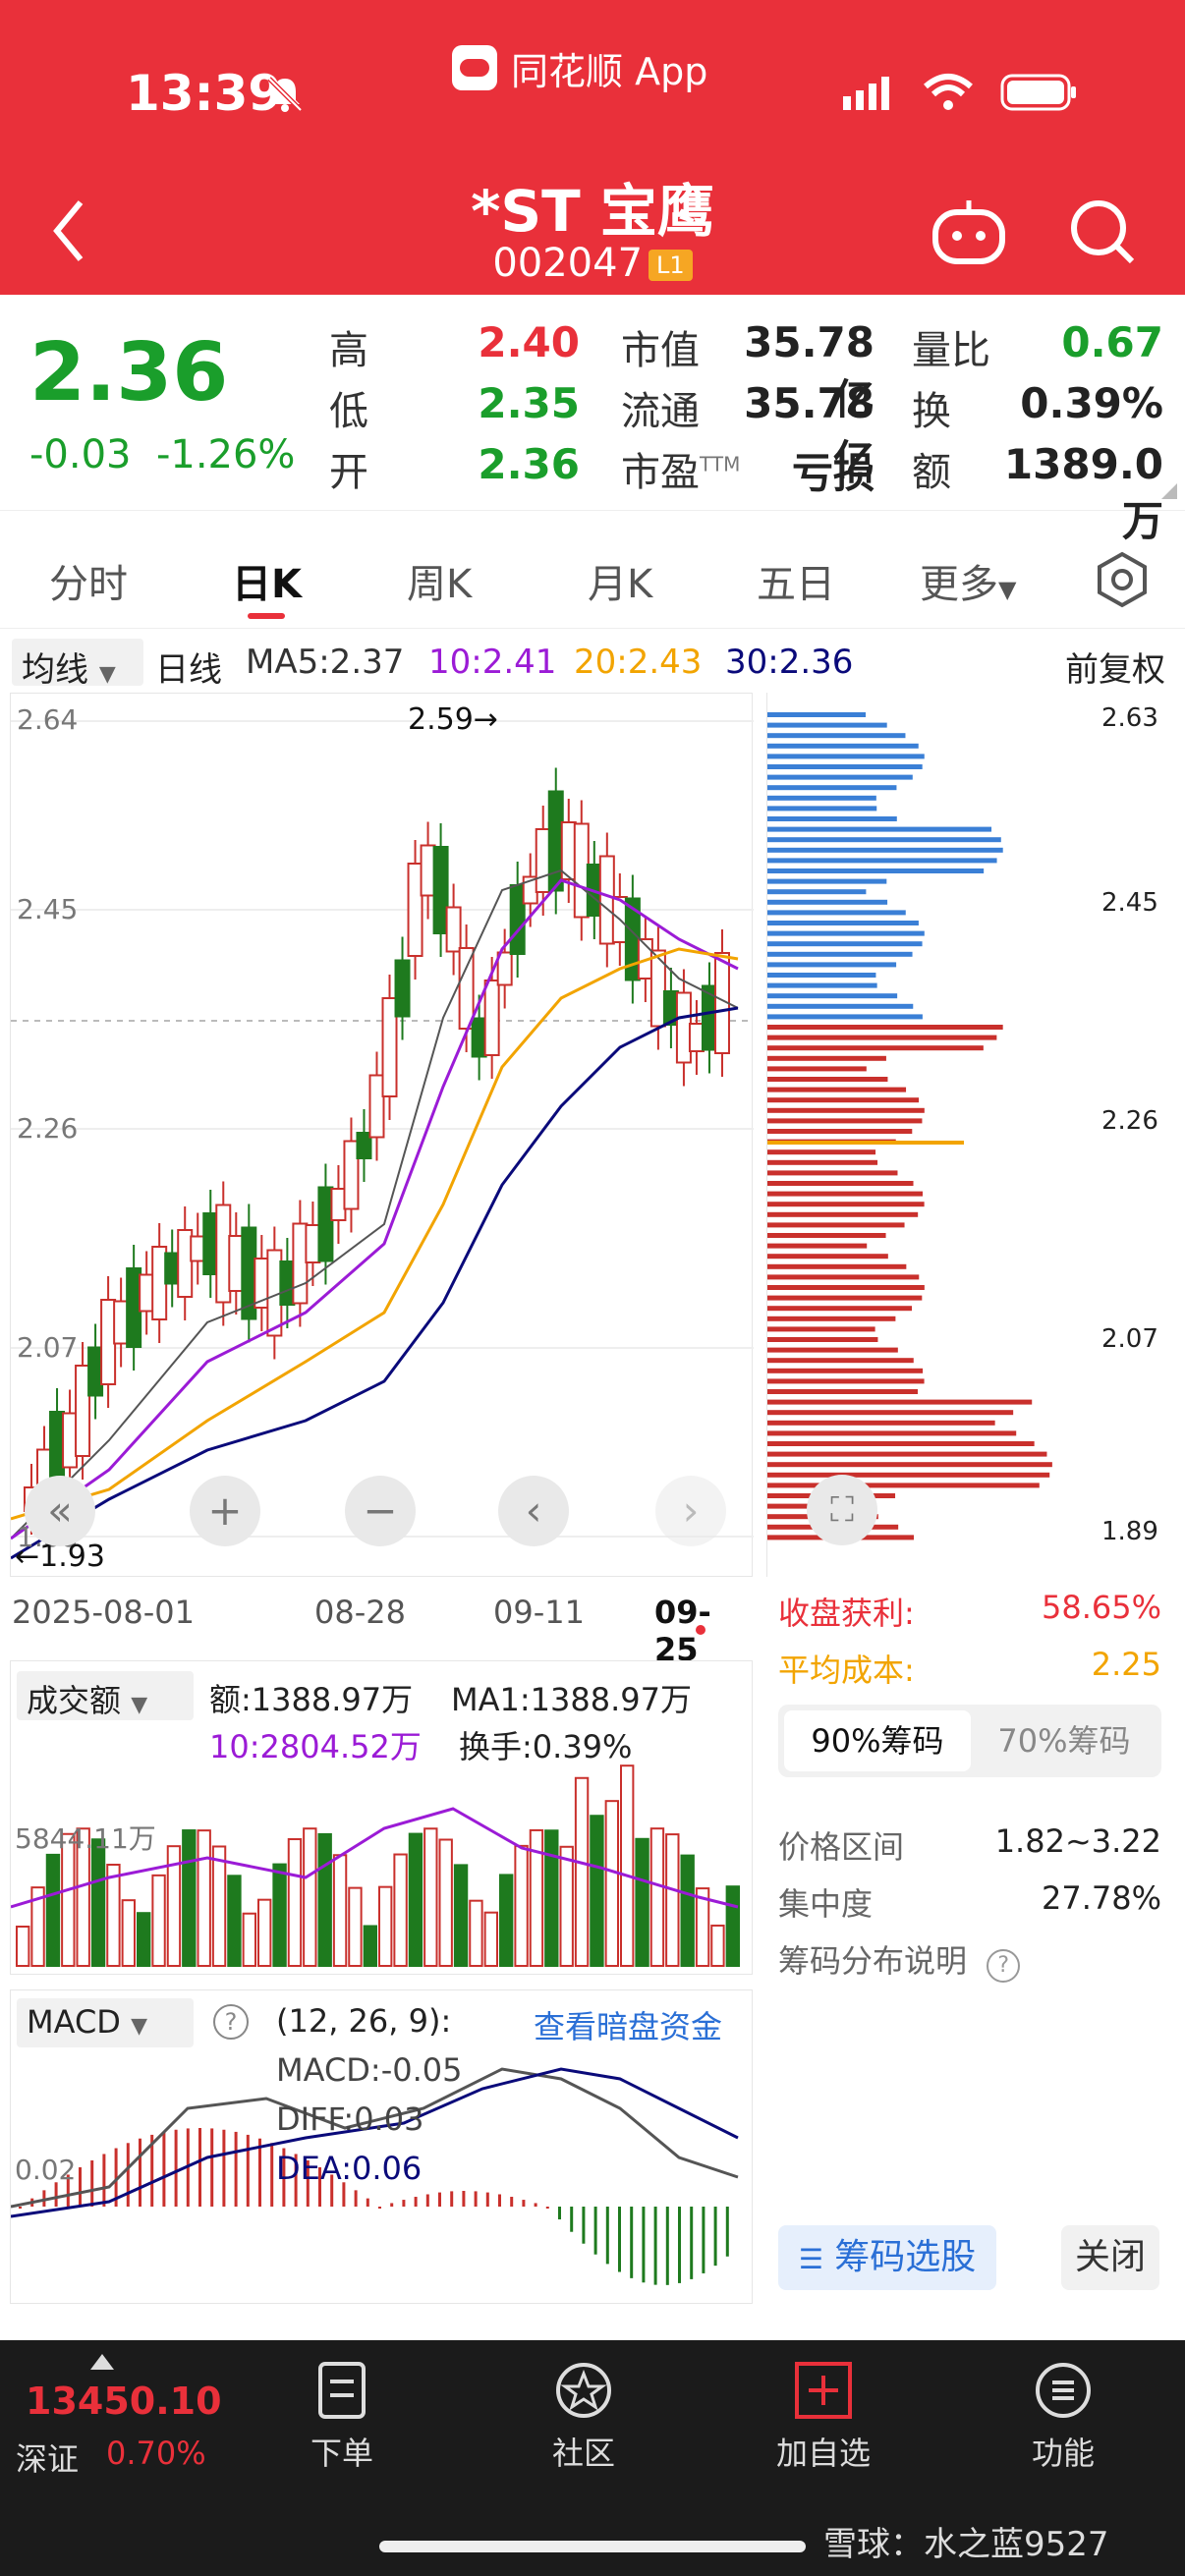 This screenshot has height=2576, width=1185. I want to click on battery-icon, so click(1038, 92).